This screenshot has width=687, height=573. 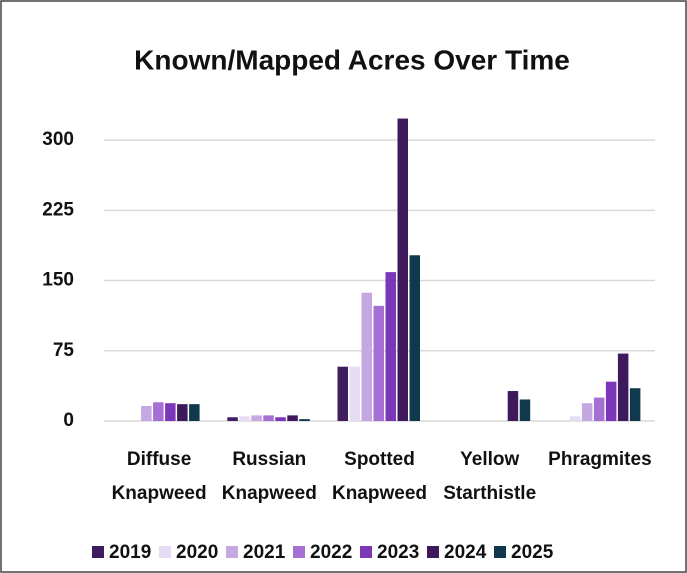 I want to click on x-tick-label: Spotted Knapweed, so click(x=379, y=476).